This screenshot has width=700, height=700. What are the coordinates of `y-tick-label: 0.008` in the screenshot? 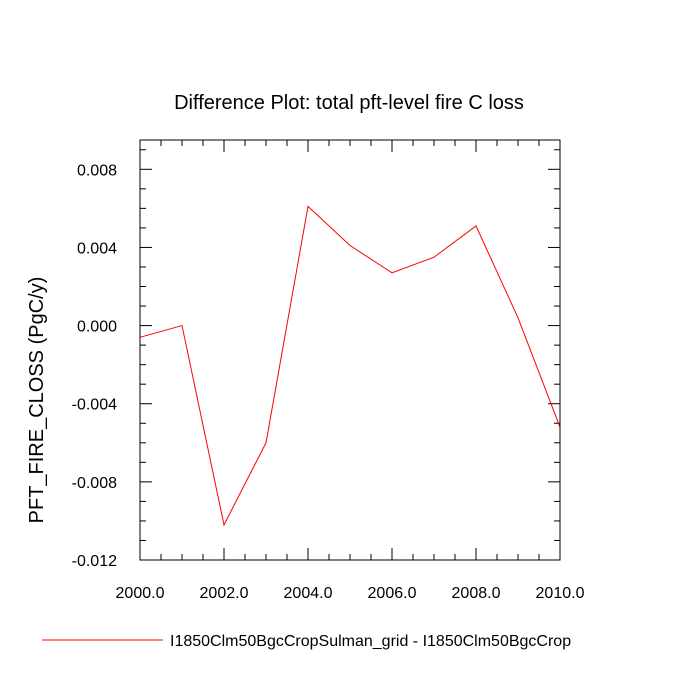 It's located at (97, 170).